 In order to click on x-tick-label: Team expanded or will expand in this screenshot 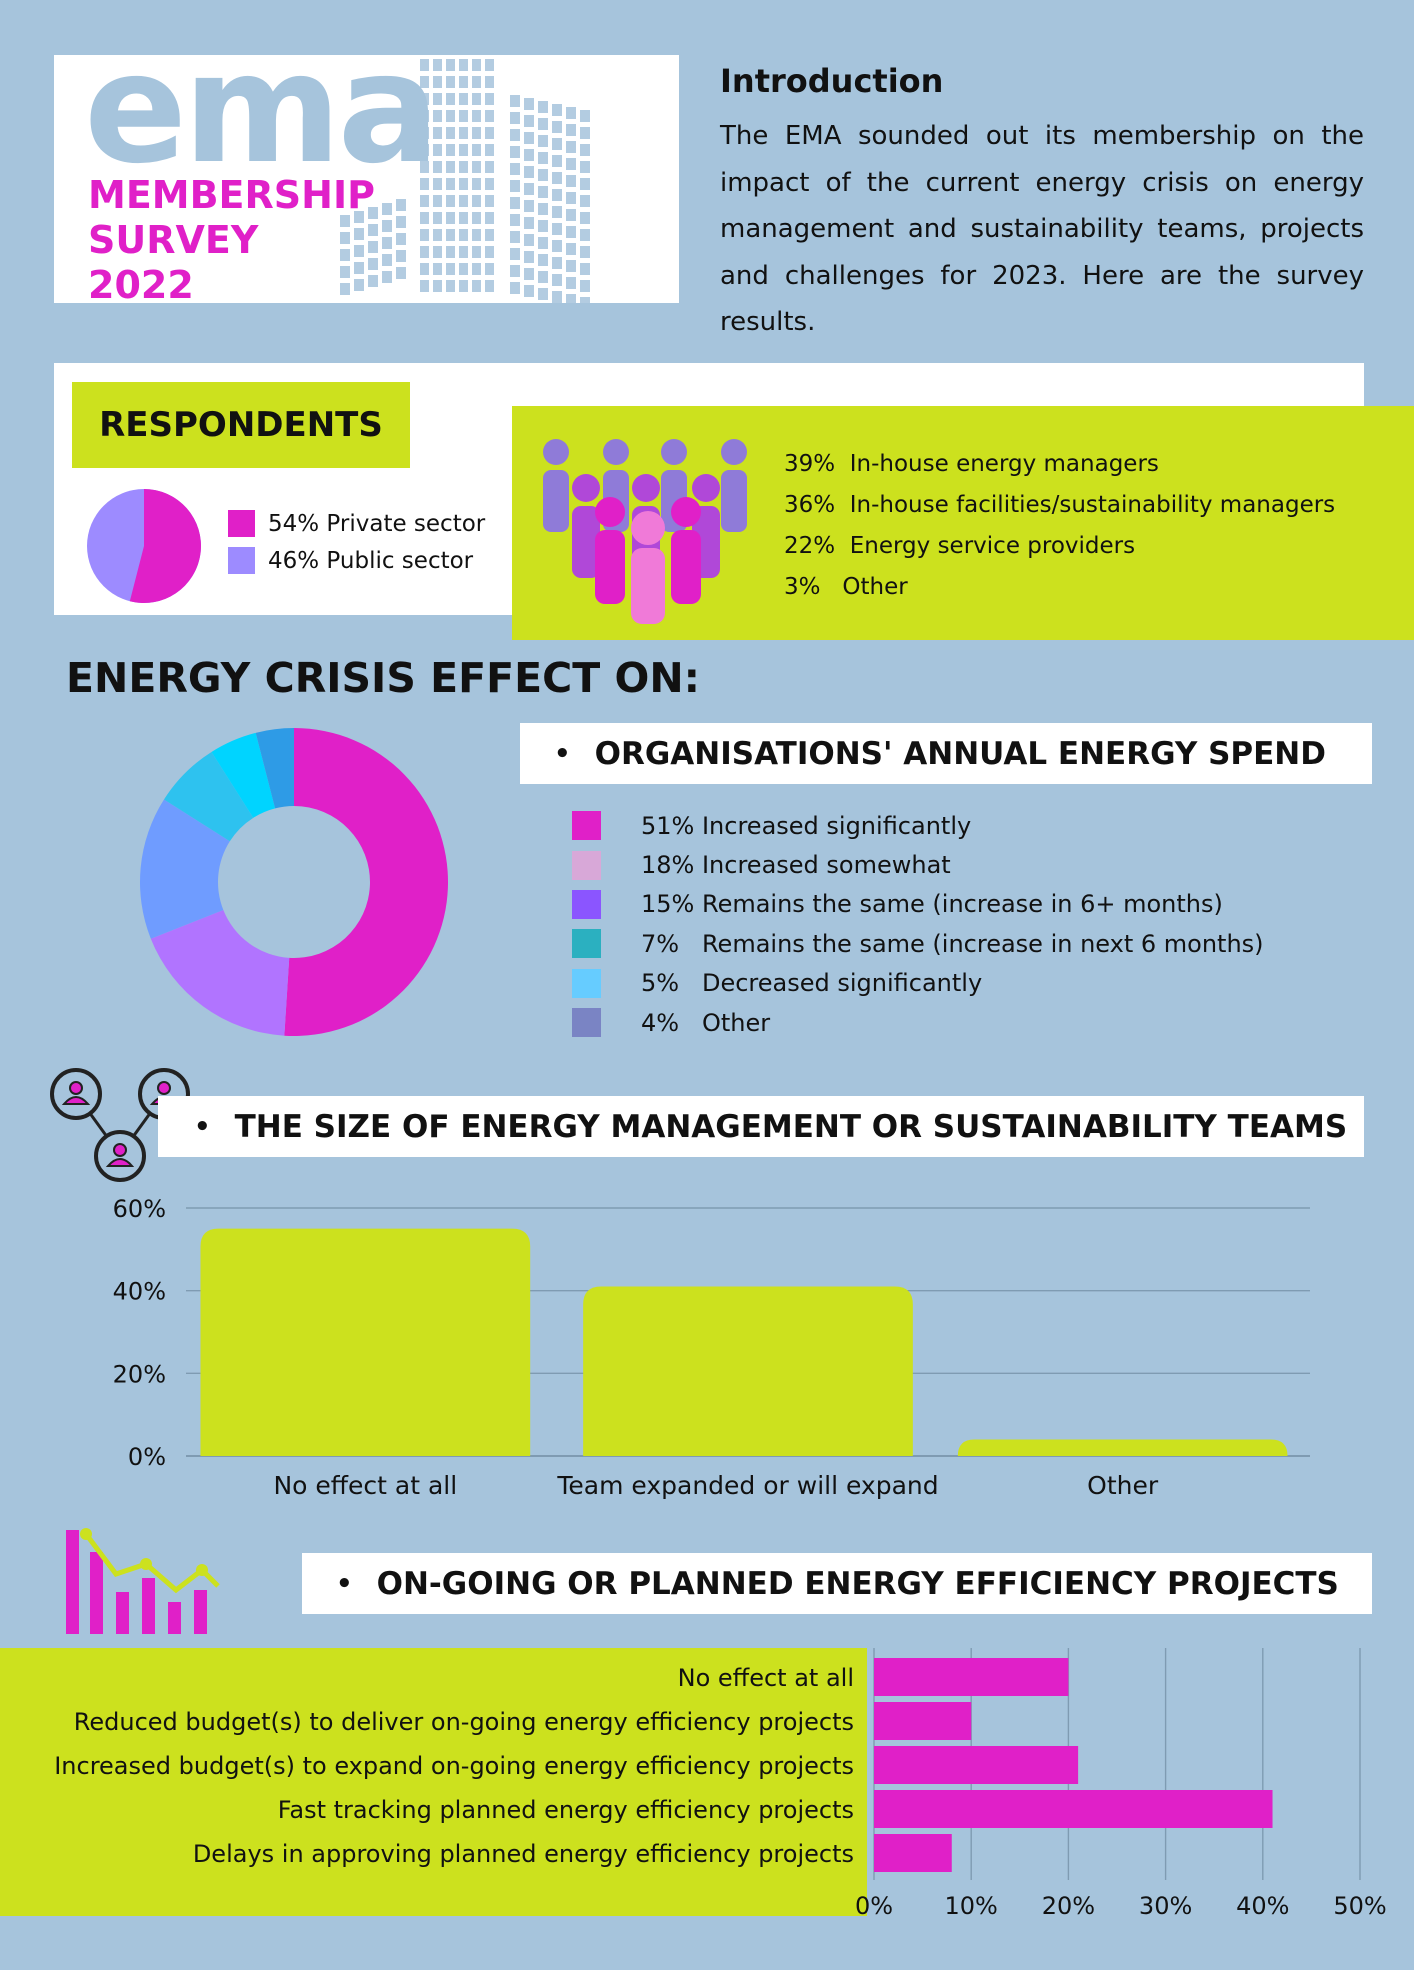, I will do `click(747, 1485)`.